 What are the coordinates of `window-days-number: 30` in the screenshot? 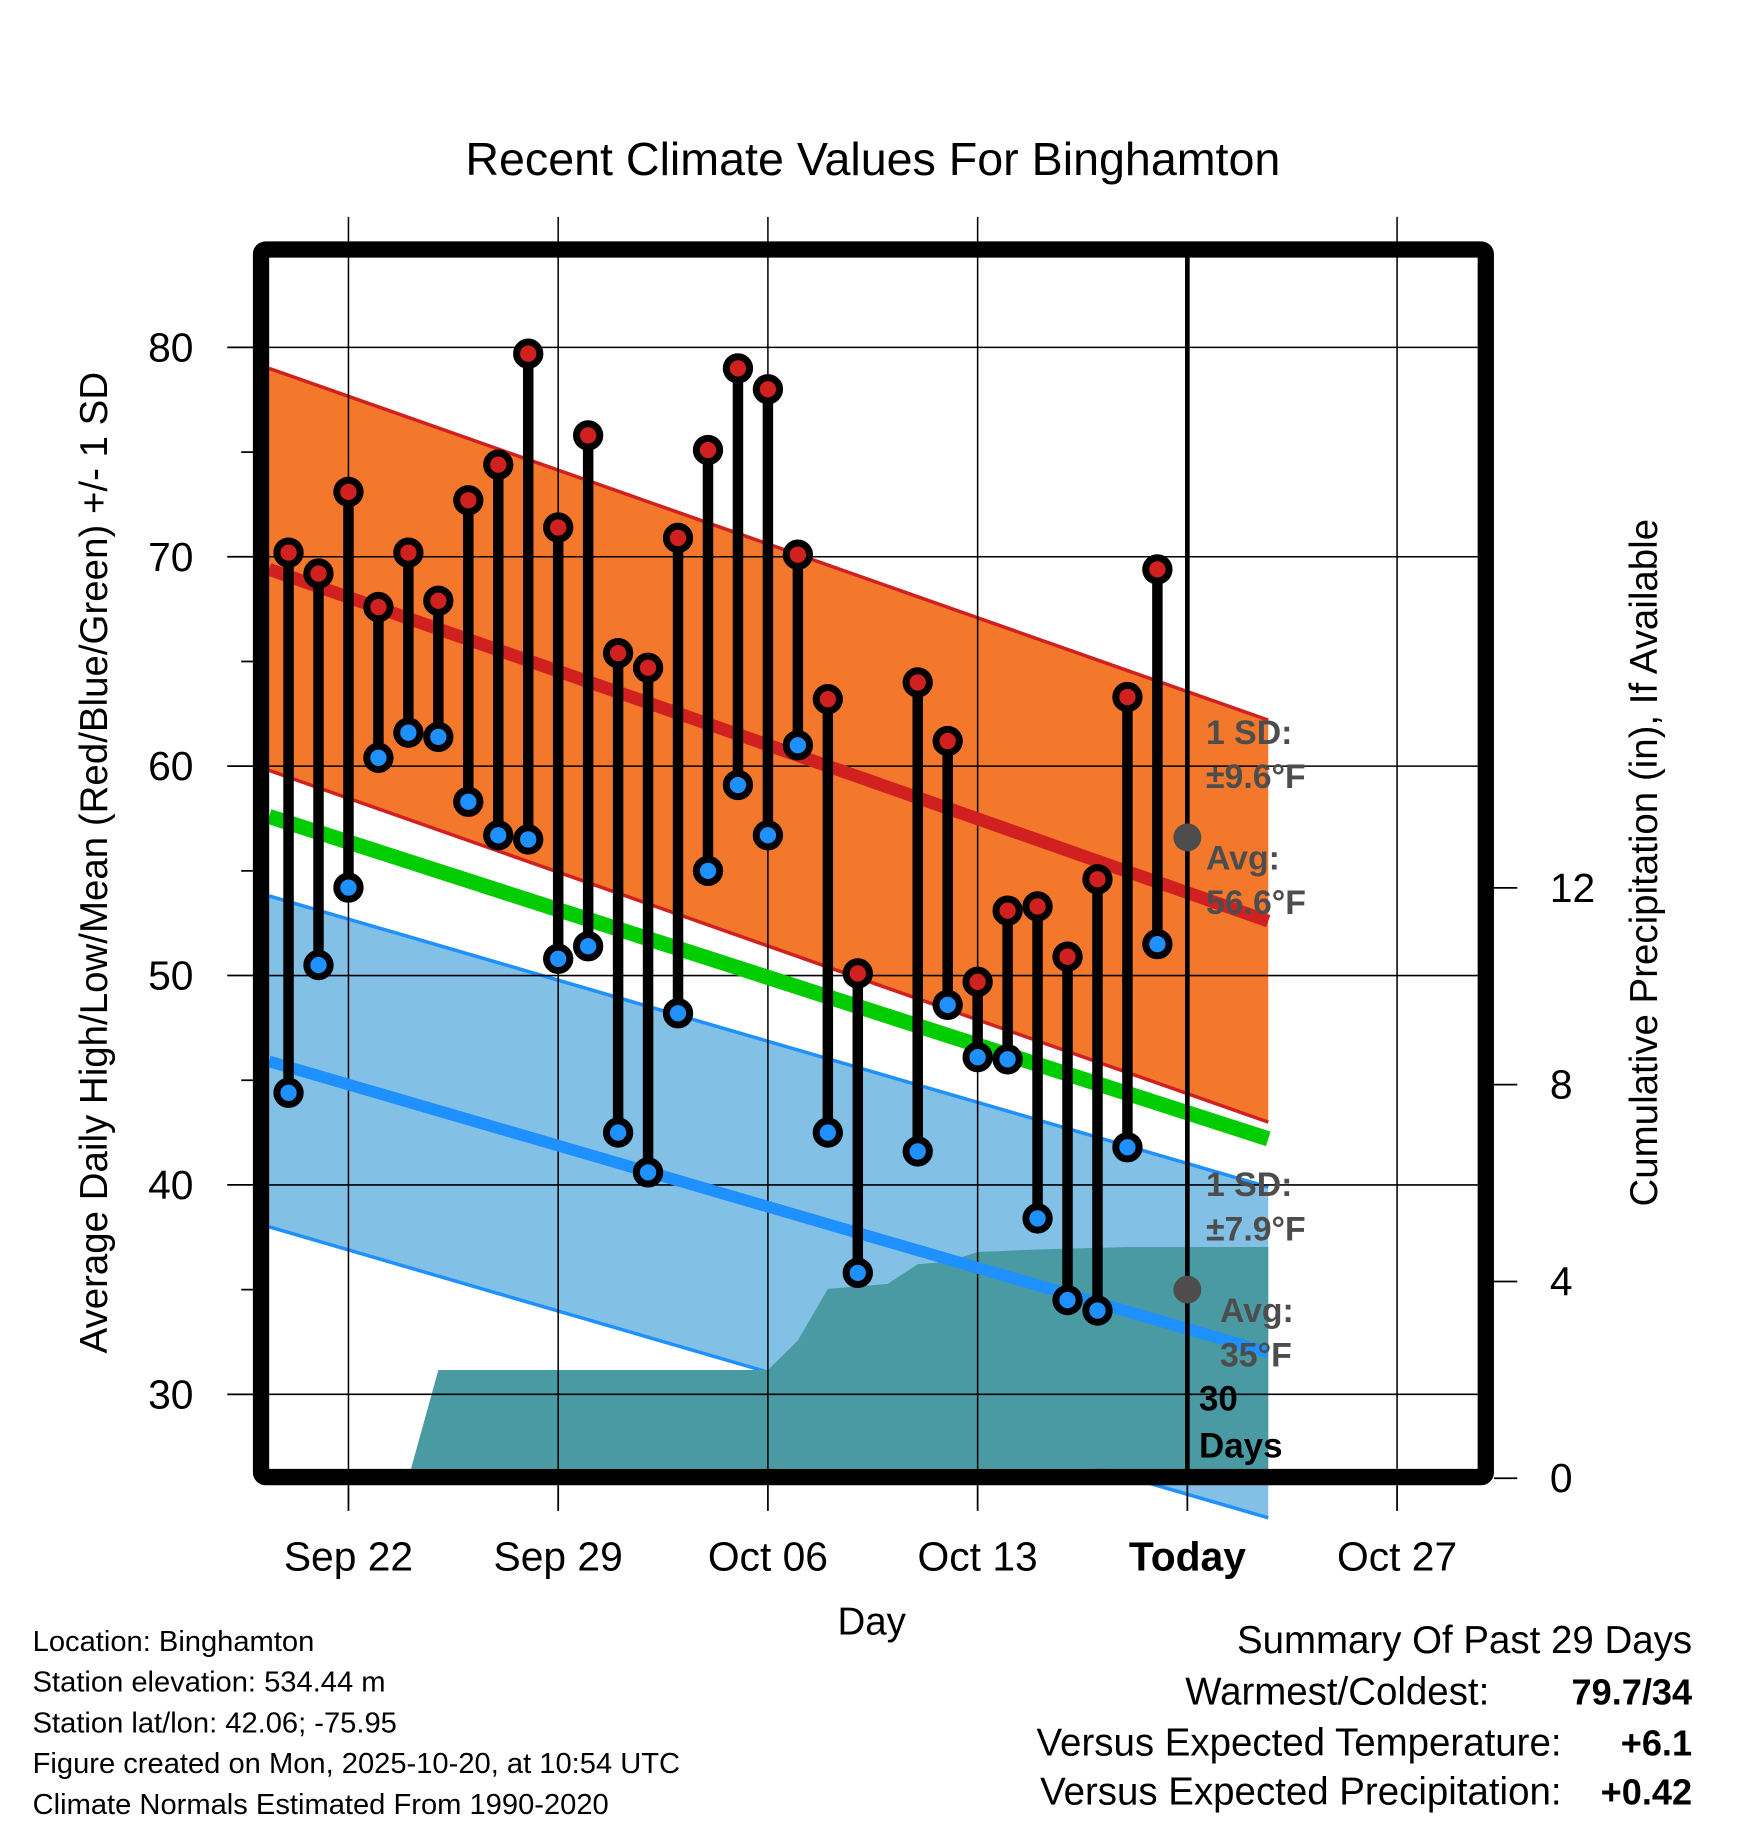 It's located at (1218, 1399).